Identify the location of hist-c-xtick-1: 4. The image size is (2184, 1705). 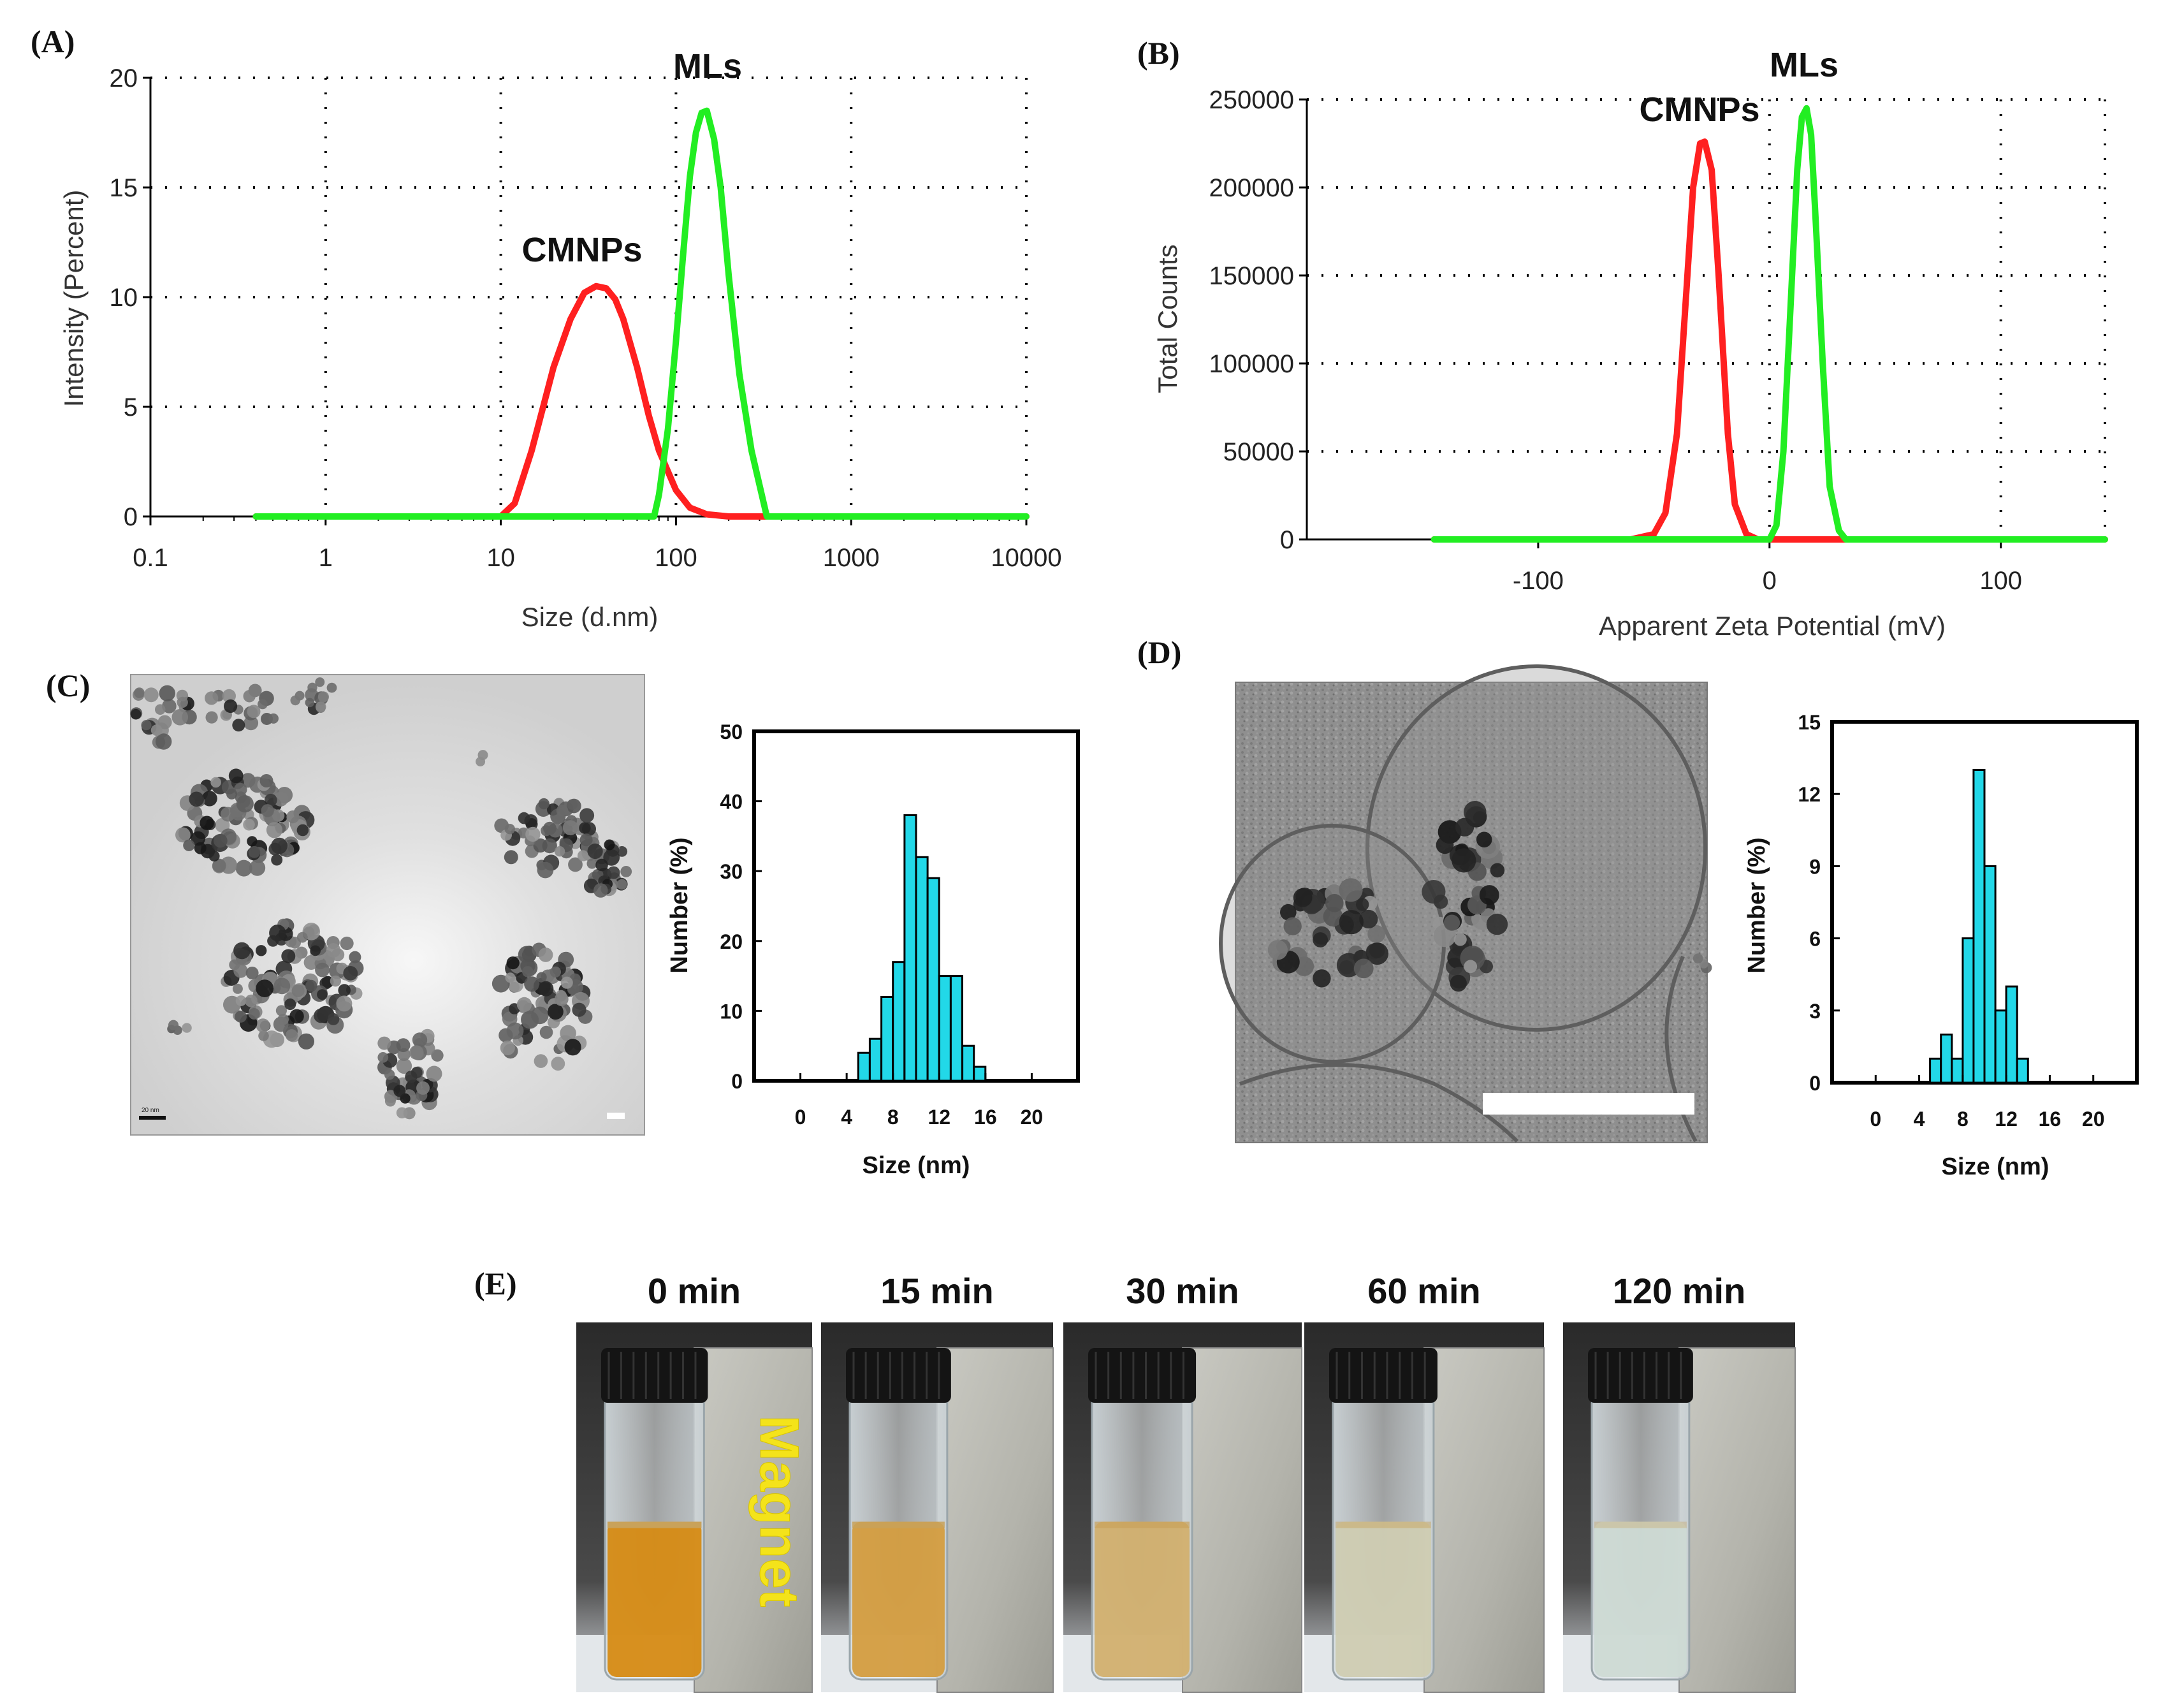
(846, 1117).